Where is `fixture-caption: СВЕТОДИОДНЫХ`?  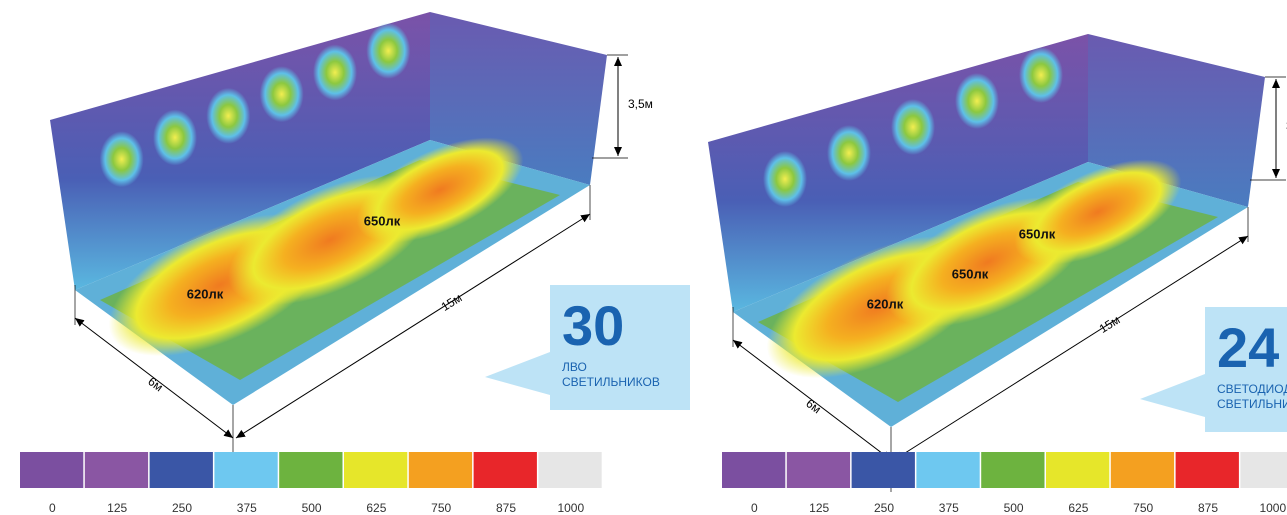 fixture-caption: СВЕТОДИОДНЫХ is located at coordinates (1252, 389).